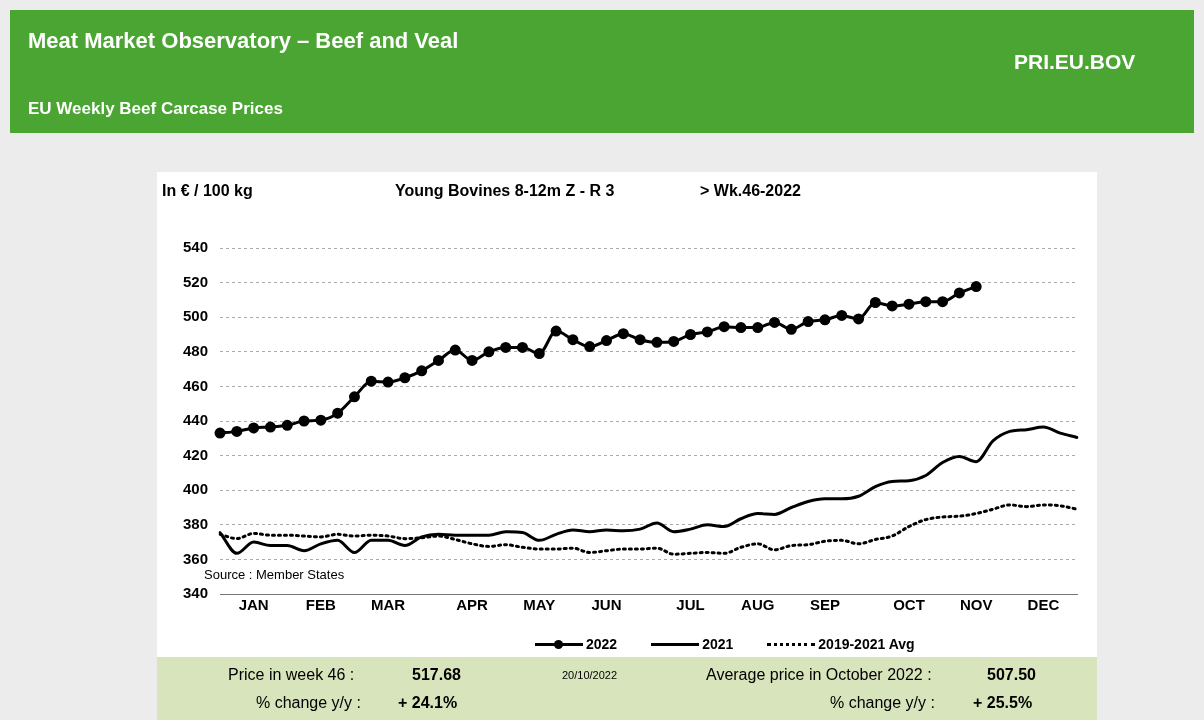 This screenshot has height=720, width=1204. What do you see at coordinates (606, 605) in the screenshot?
I see `x-tick-label: JUN` at bounding box center [606, 605].